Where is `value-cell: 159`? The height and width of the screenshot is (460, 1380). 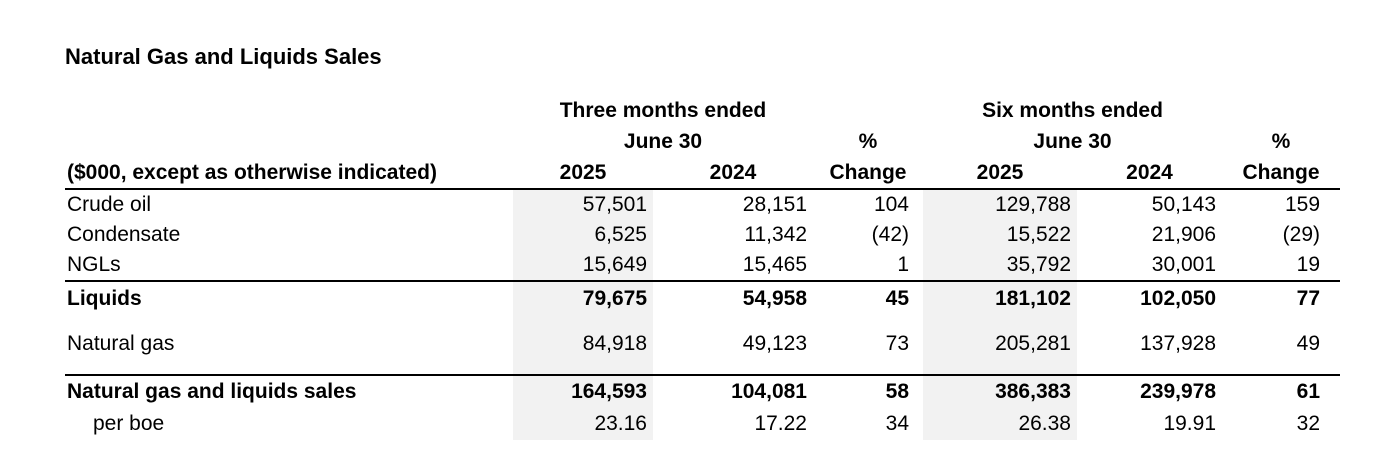 value-cell: 159 is located at coordinates (1302, 204).